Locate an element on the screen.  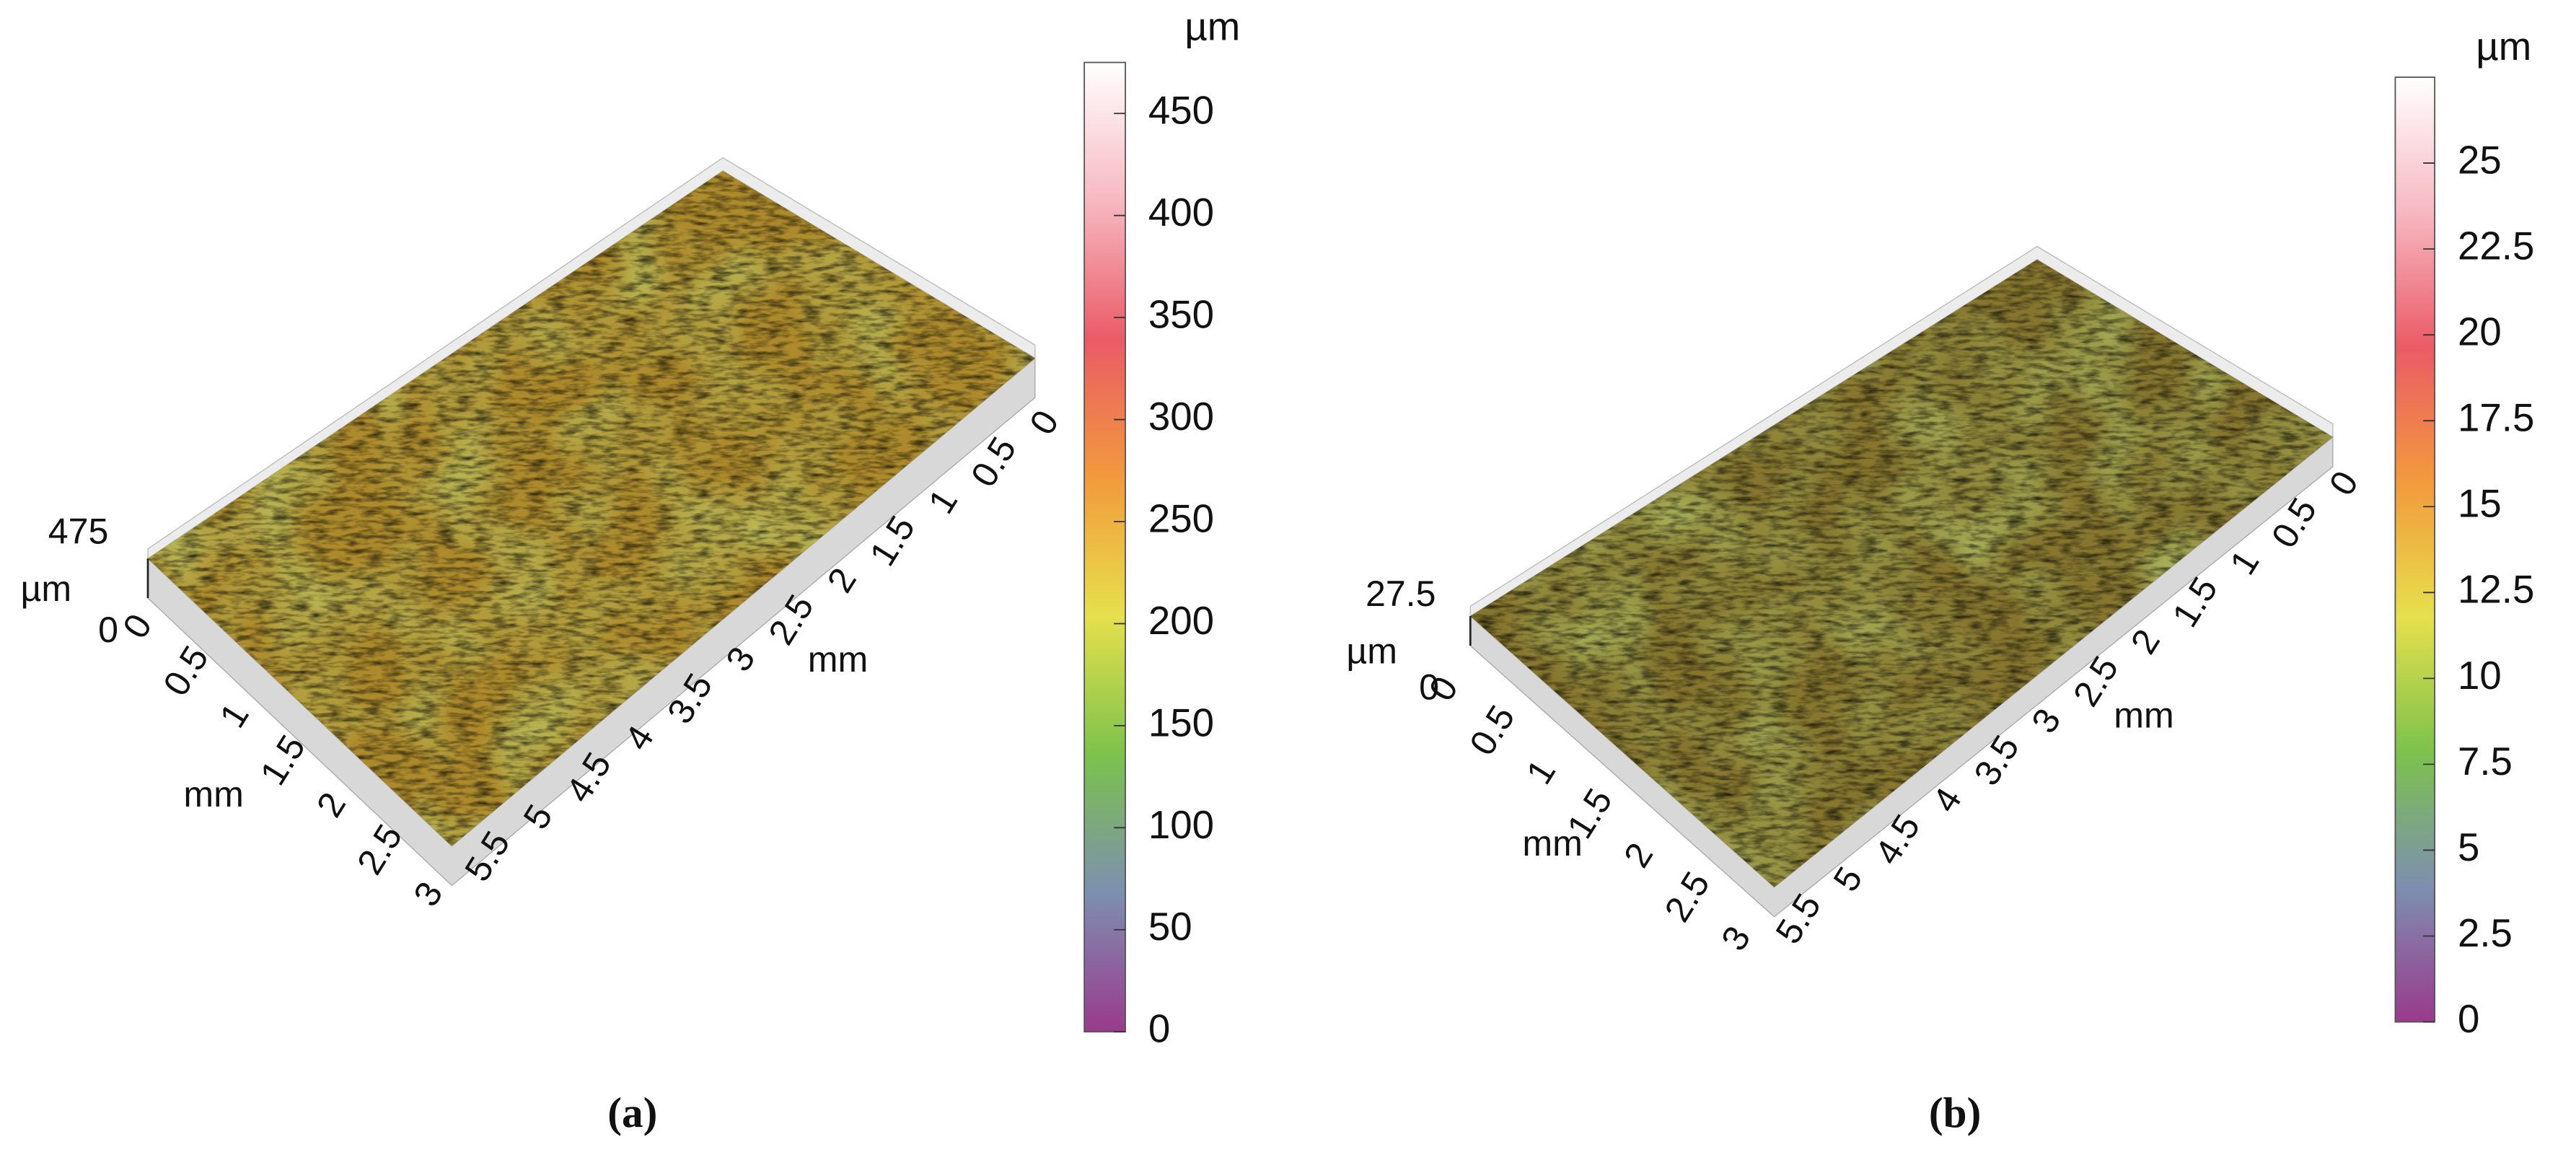
y-tick-label: 0.5 is located at coordinates (1491, 730).